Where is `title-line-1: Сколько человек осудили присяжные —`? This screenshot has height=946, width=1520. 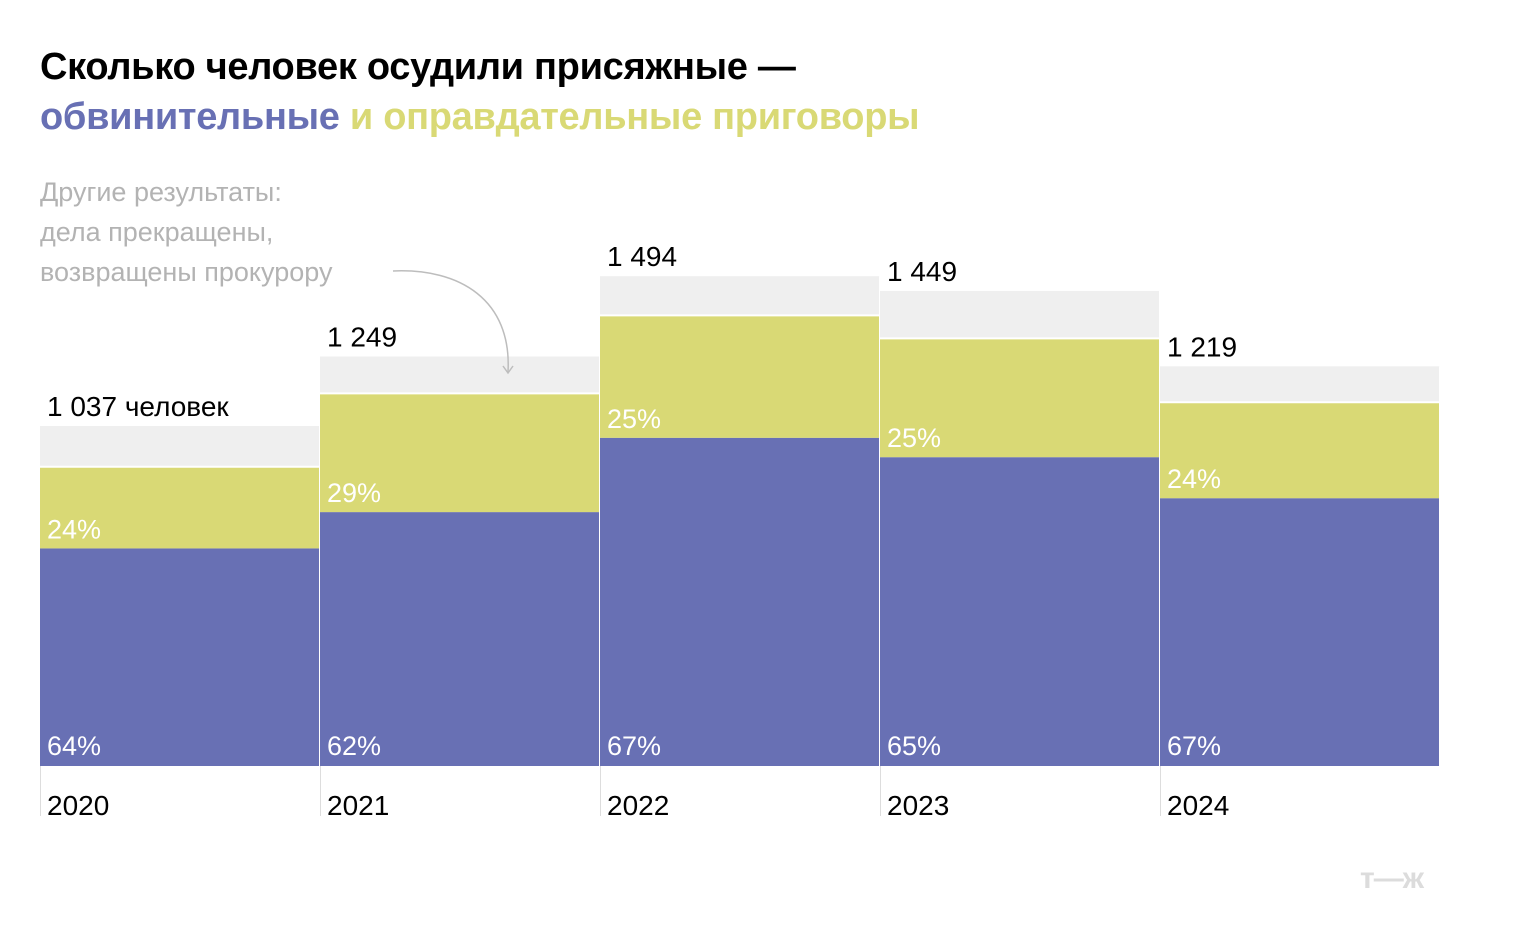 title-line-1: Сколько человек осудили присяжные — is located at coordinates (418, 67).